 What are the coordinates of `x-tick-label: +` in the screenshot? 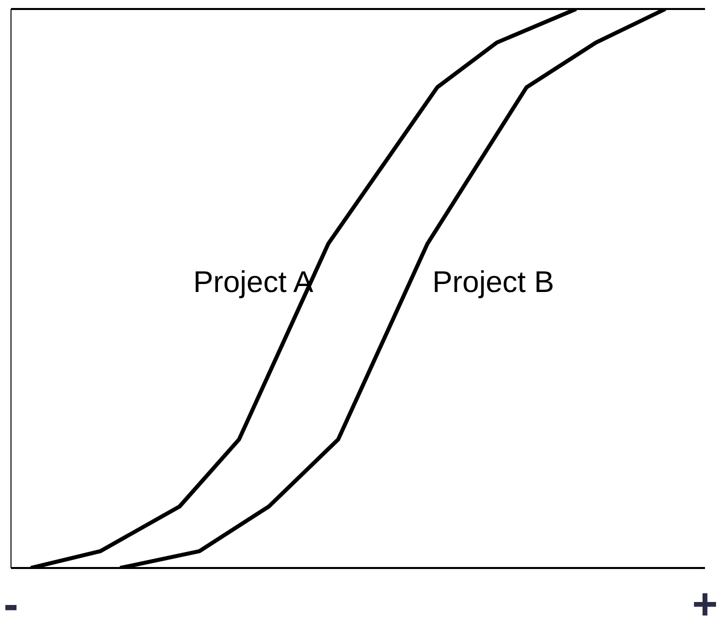 It's located at (705, 605).